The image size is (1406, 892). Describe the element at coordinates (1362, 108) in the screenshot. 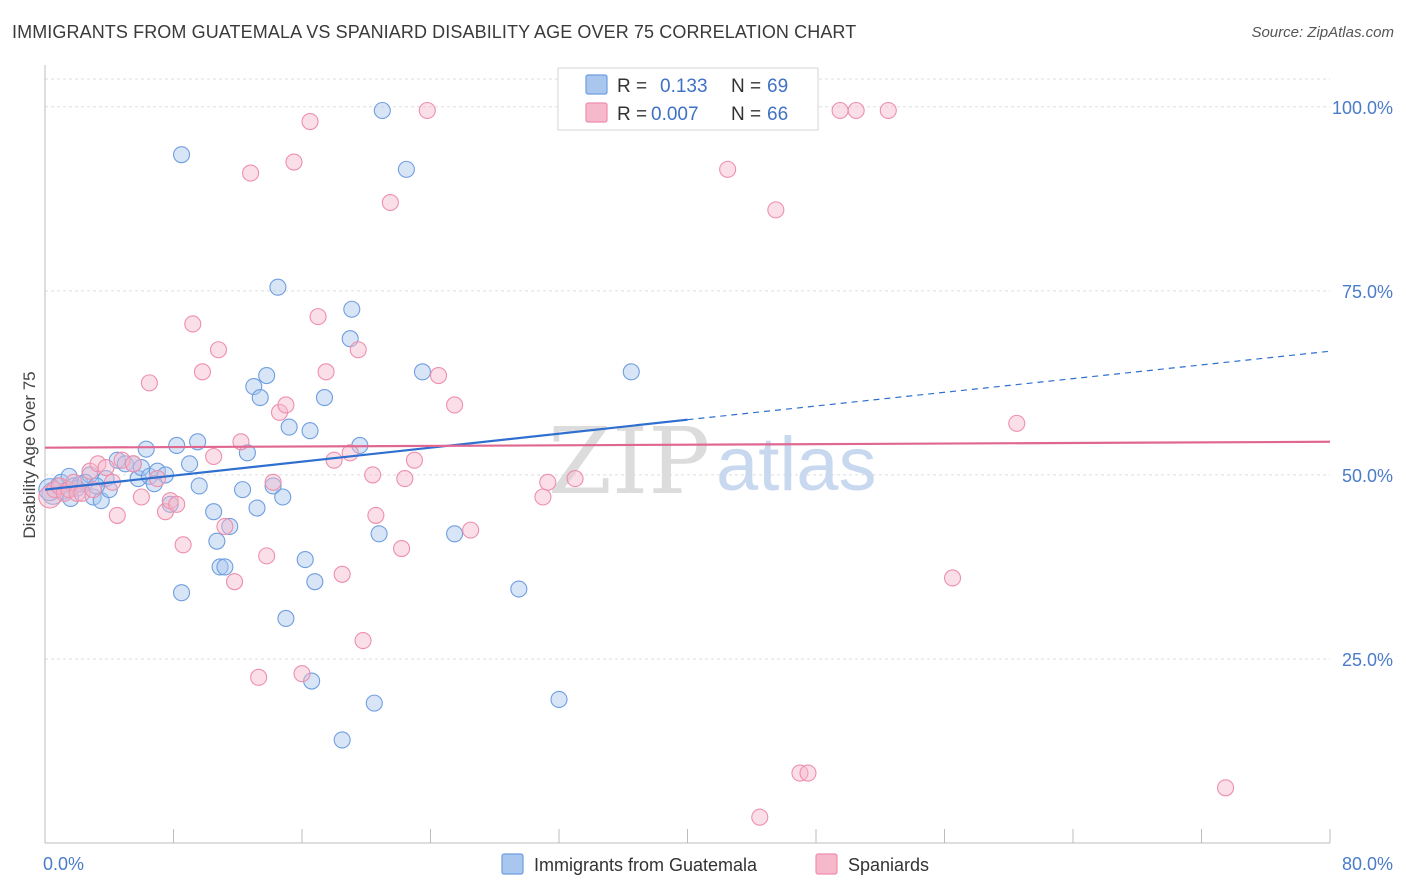

I see `y-tick-label: 100.0%` at that location.